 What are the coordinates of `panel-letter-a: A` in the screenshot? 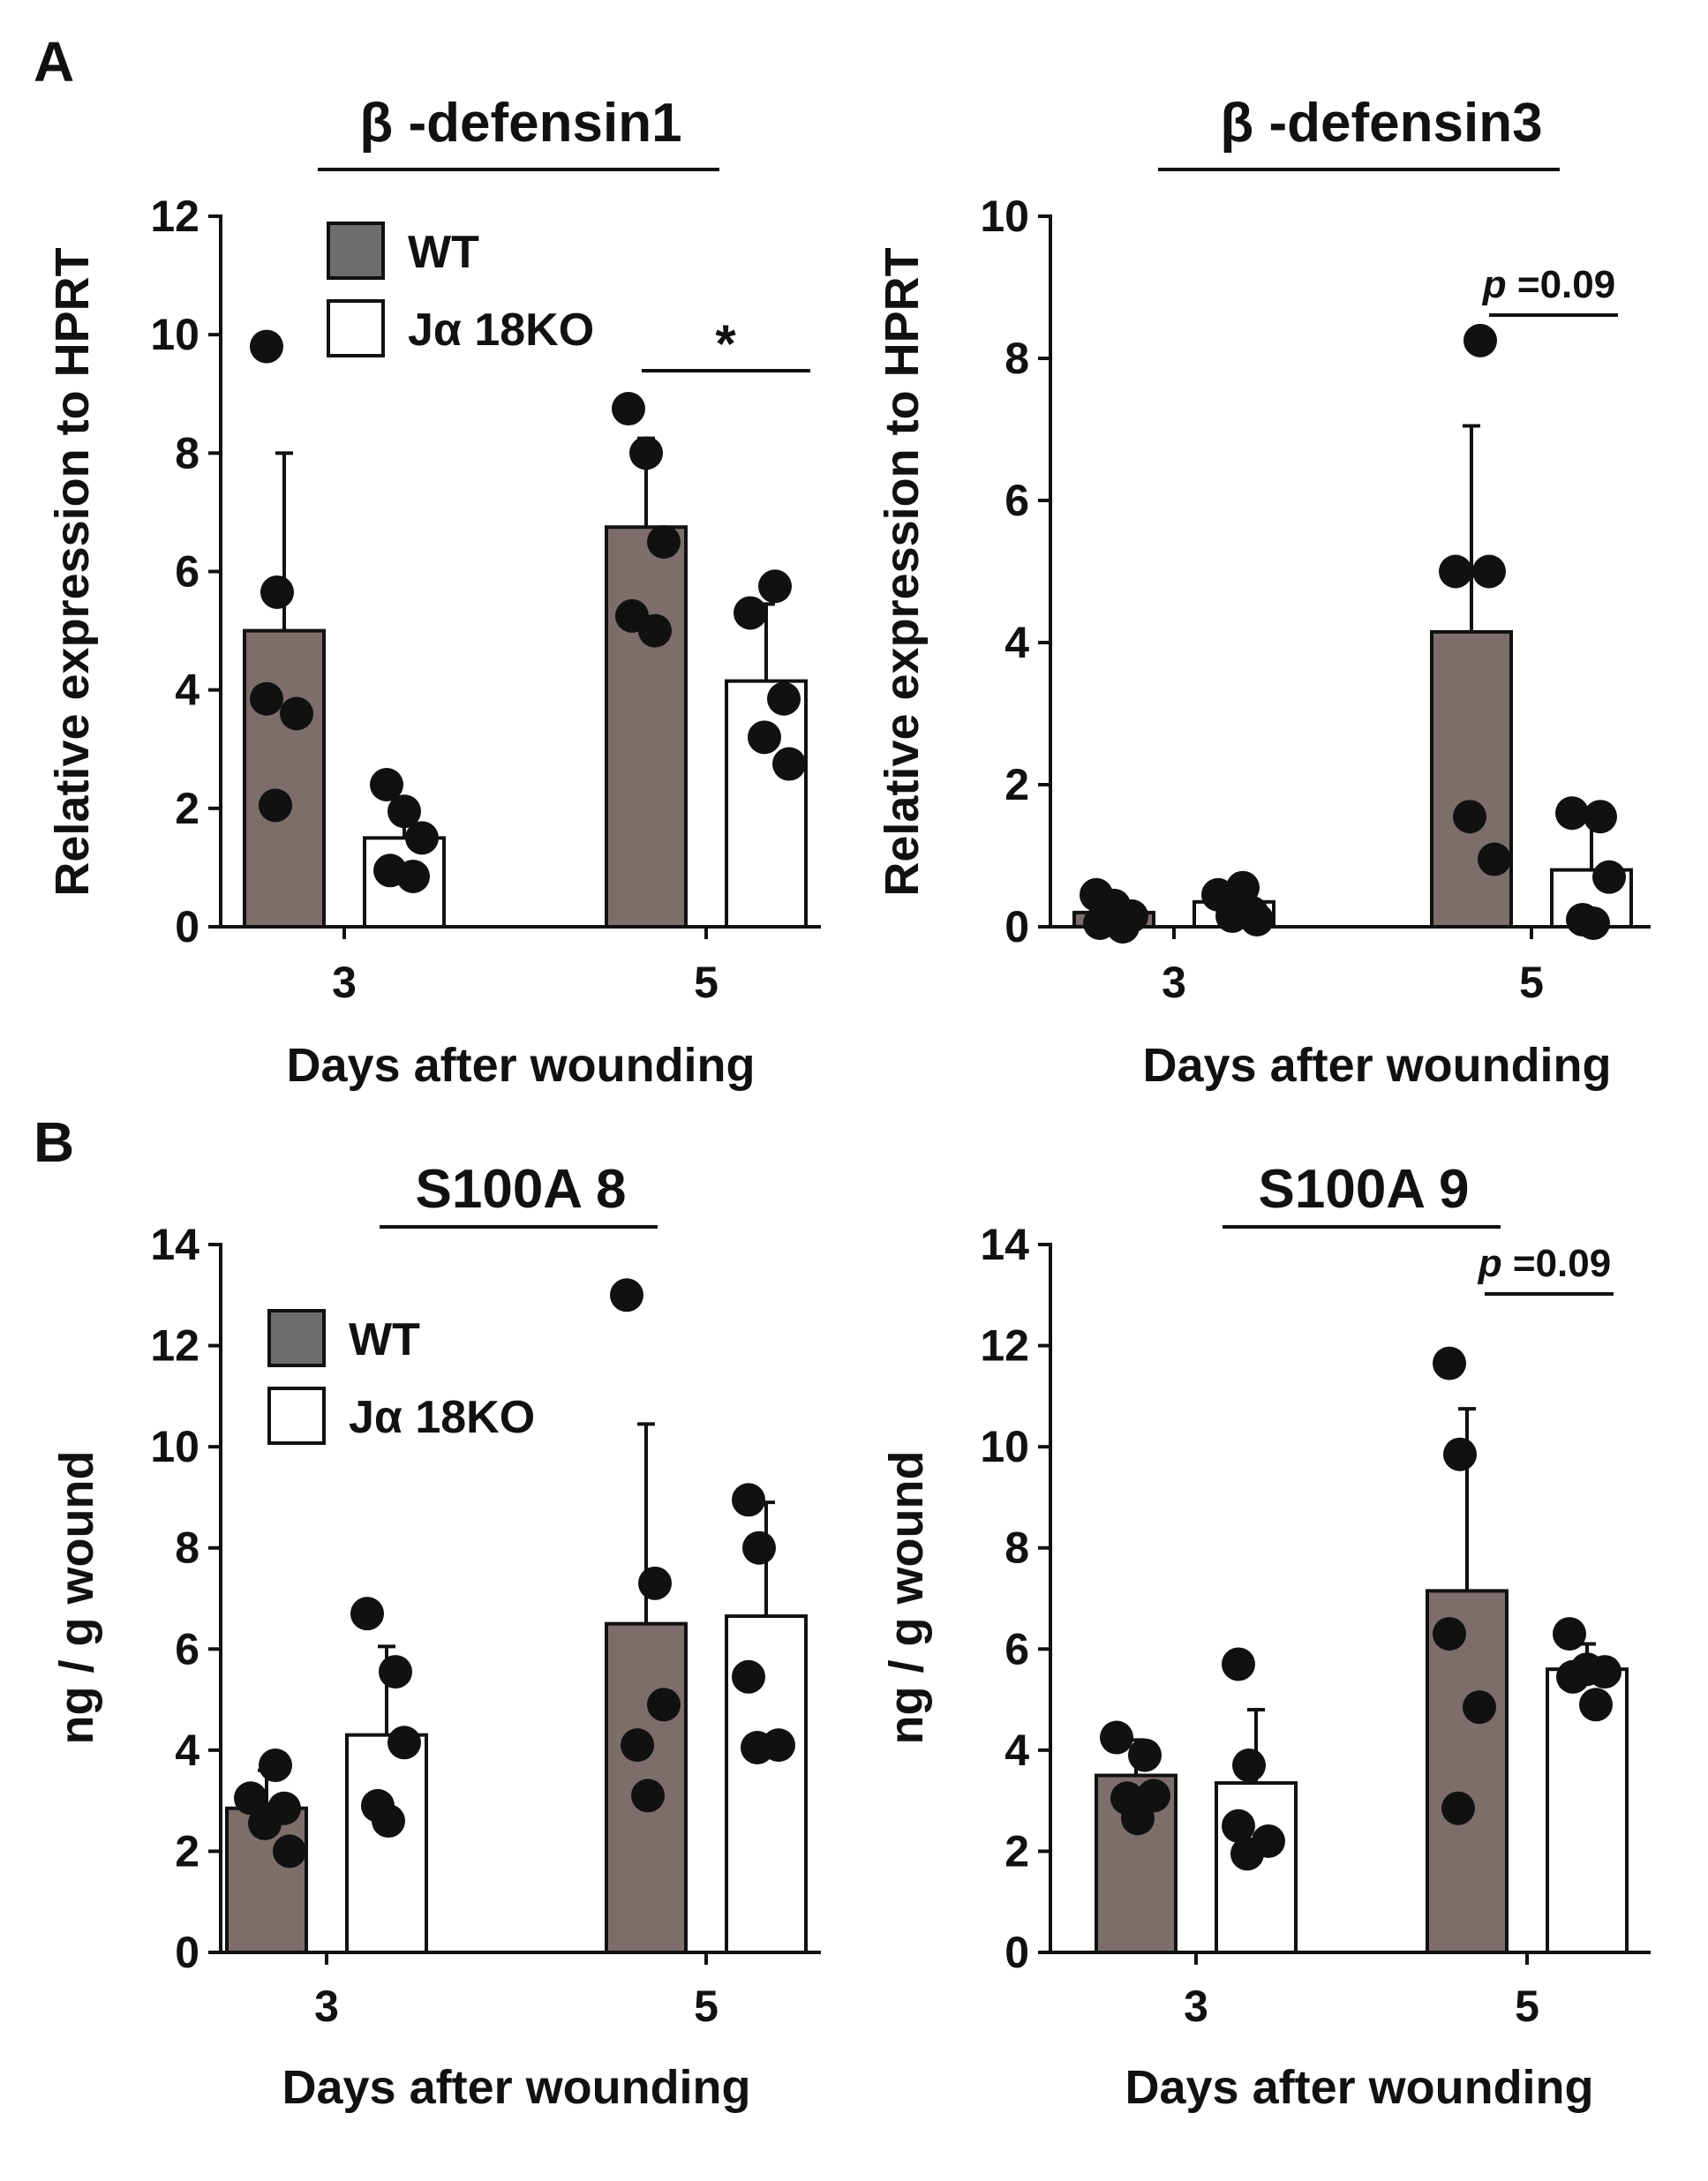 It's located at (54, 62).